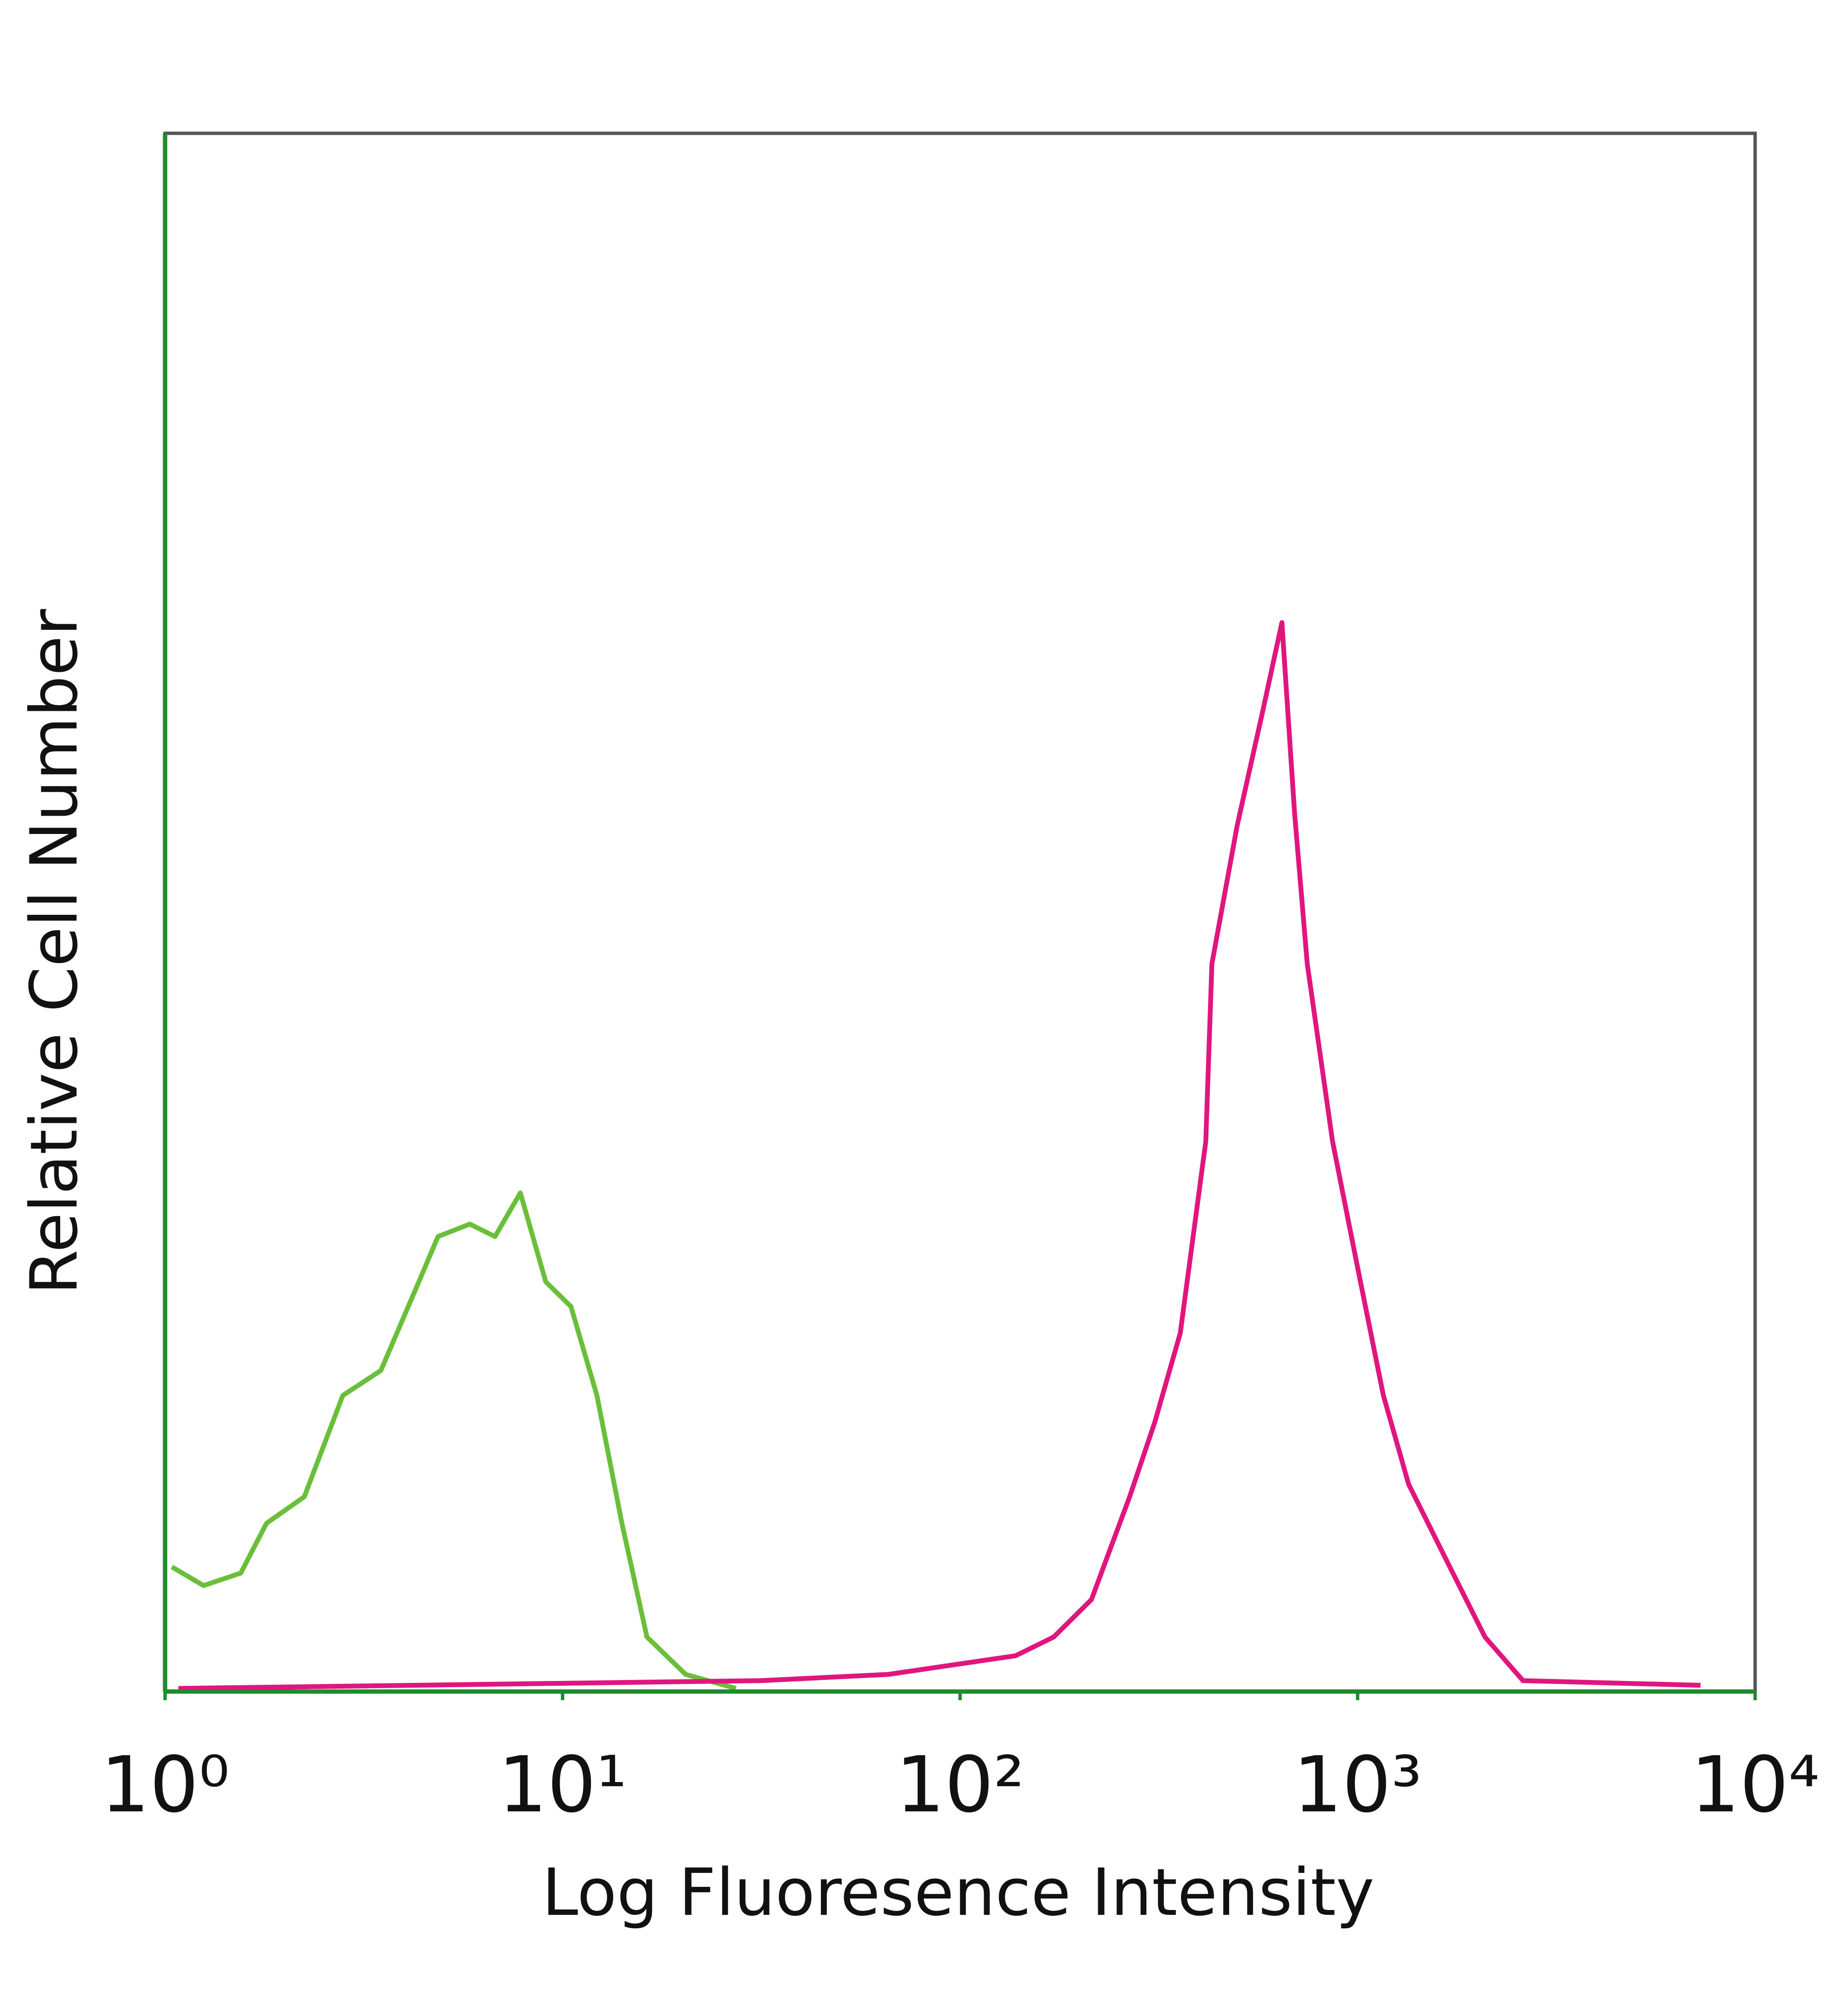  What do you see at coordinates (958, 1892) in the screenshot?
I see `x-axis-label: Log Fluoresence Intensity` at bounding box center [958, 1892].